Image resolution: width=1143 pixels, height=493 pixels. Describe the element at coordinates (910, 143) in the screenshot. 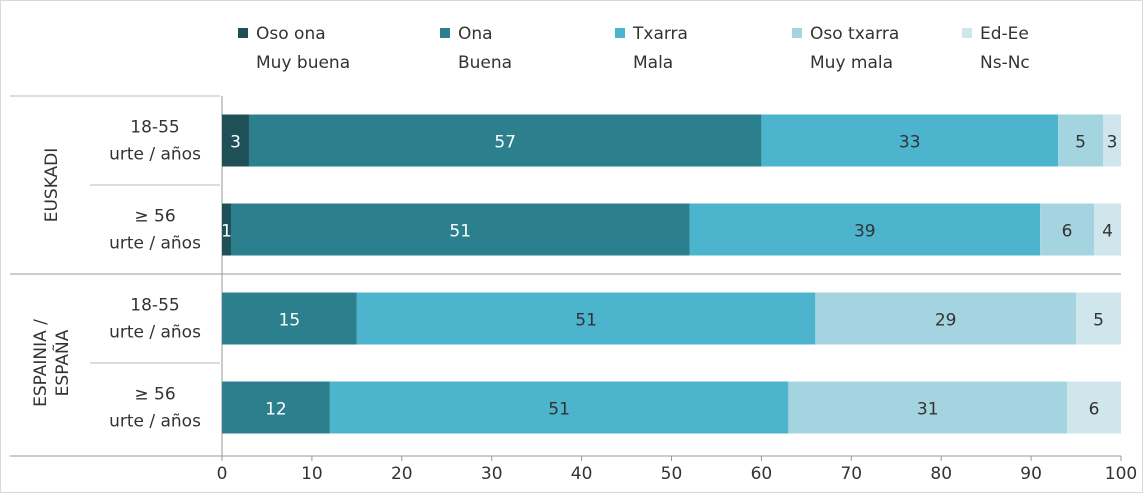

I see `data-label: 33` at that location.